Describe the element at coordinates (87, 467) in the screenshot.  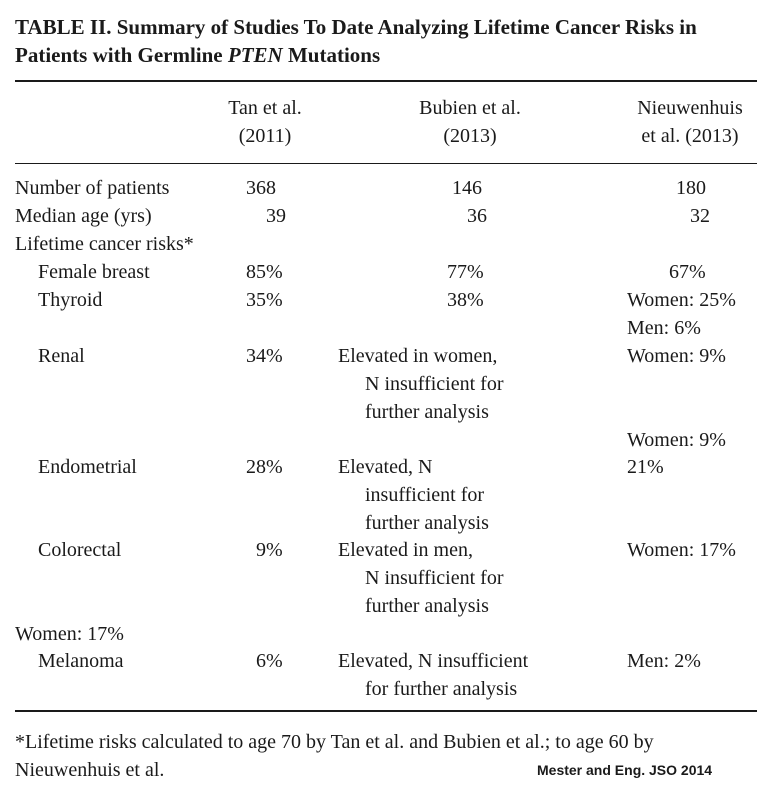
I see `row-label-endometrial: Endometrial` at that location.